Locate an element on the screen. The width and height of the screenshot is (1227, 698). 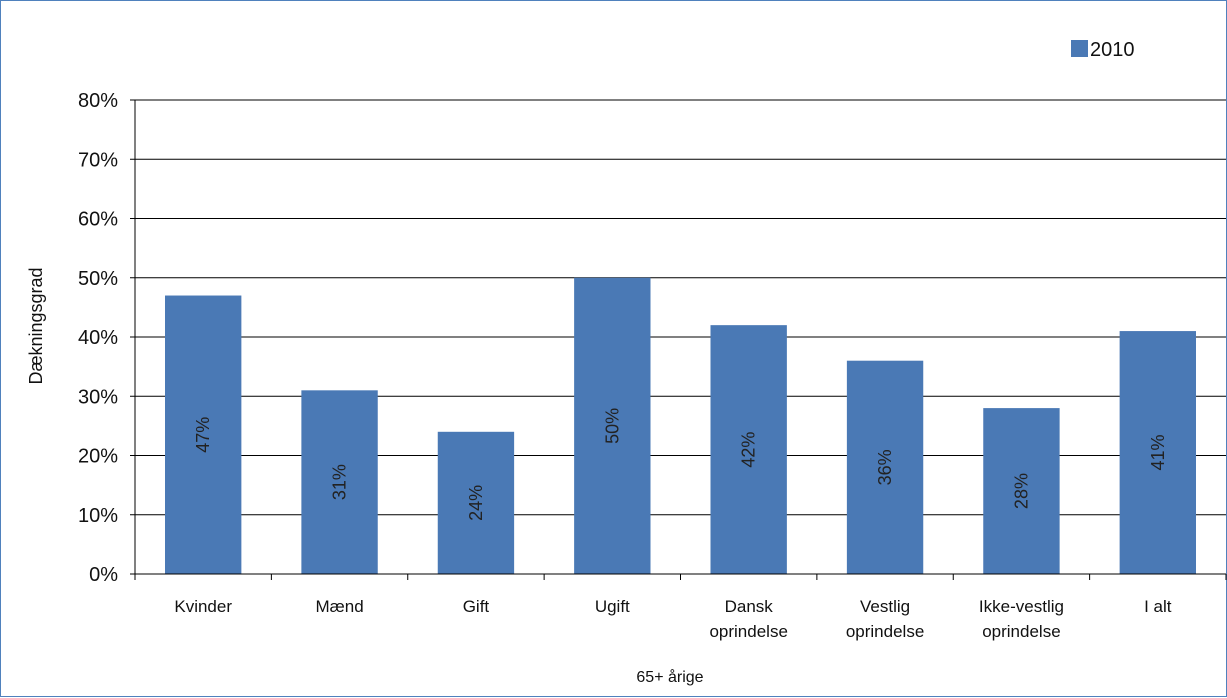
data-label-4: 42% is located at coordinates (749, 450).